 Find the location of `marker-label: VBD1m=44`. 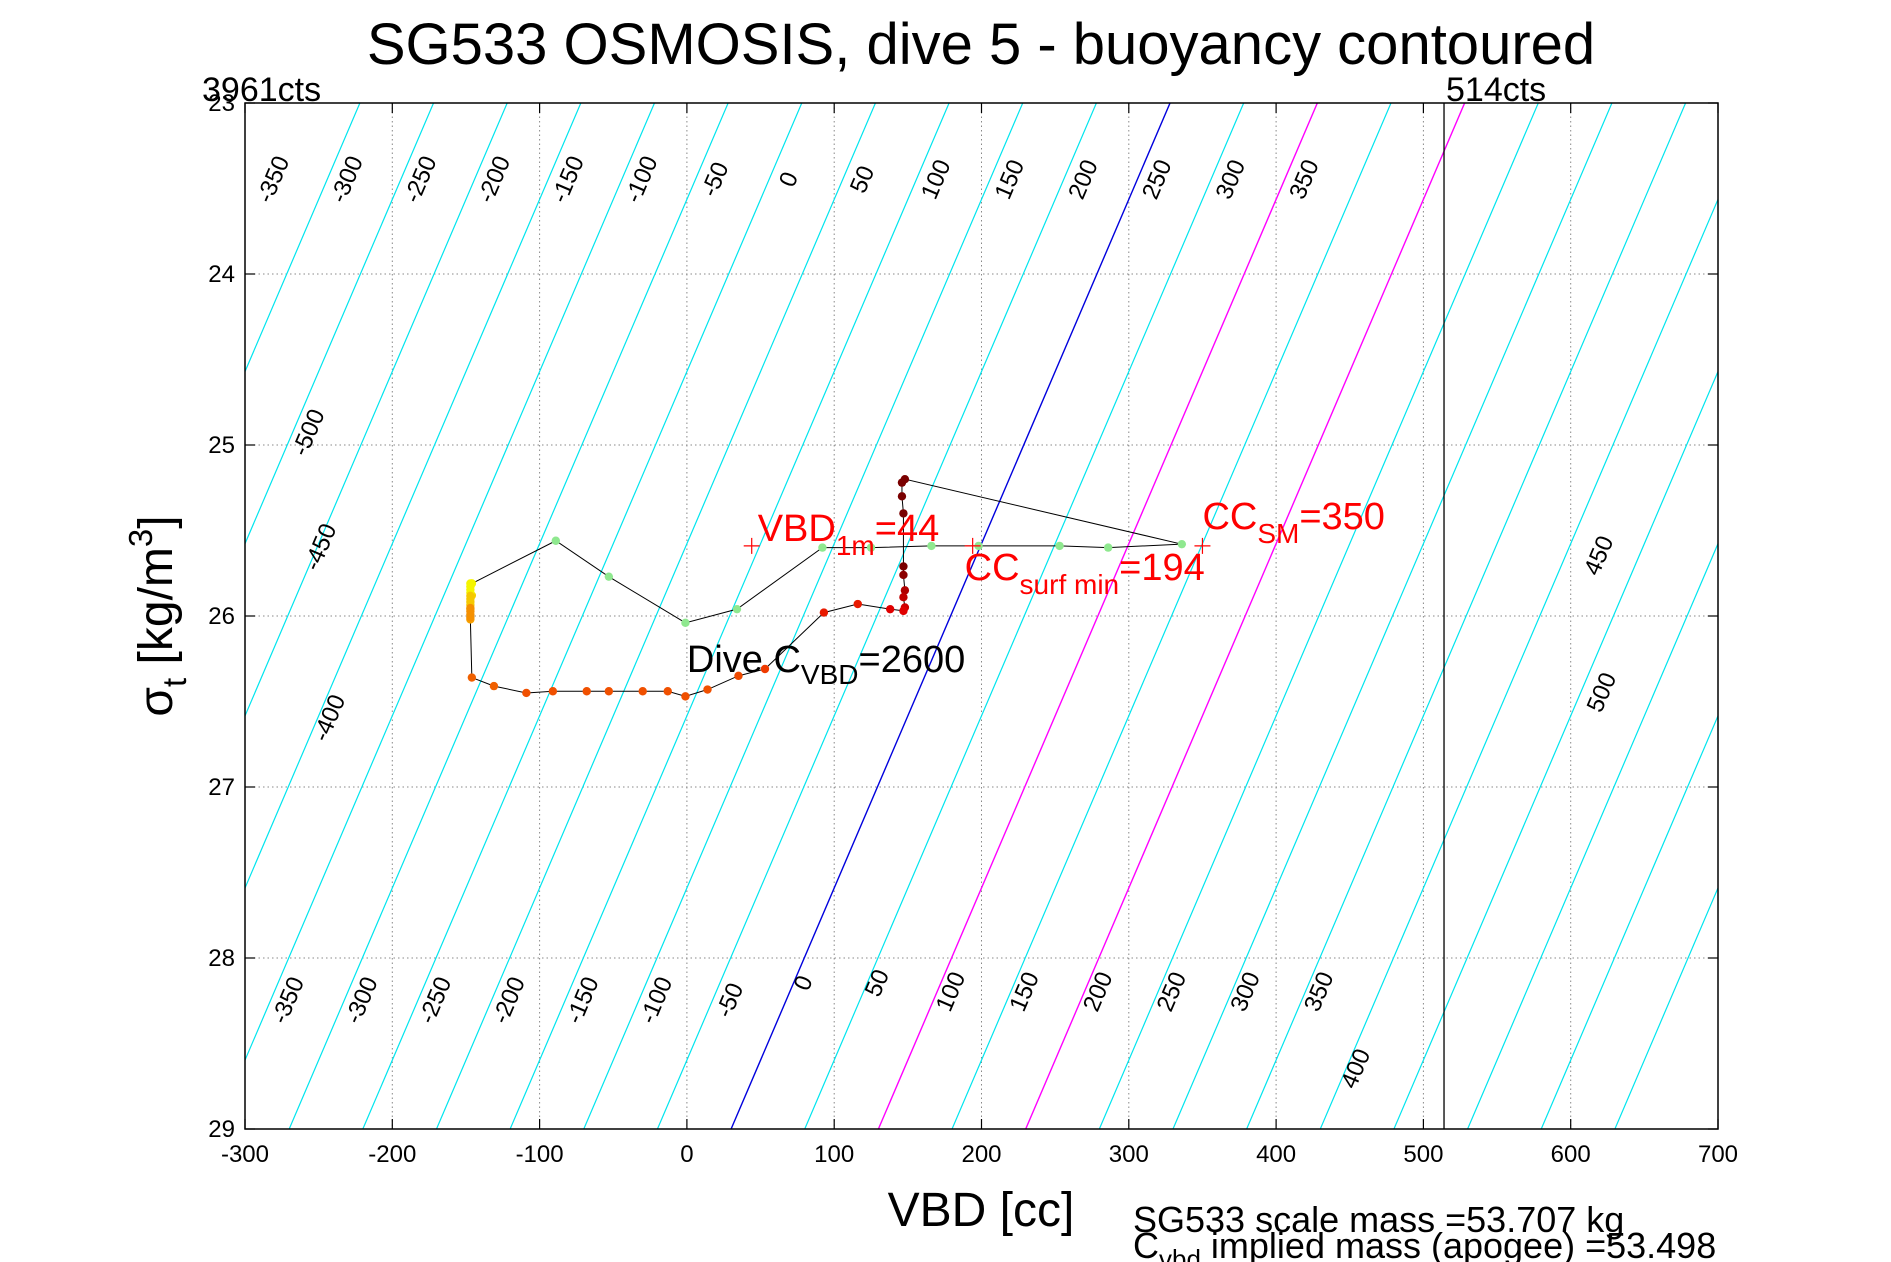

marker-label: VBD1m=44 is located at coordinates (849, 534).